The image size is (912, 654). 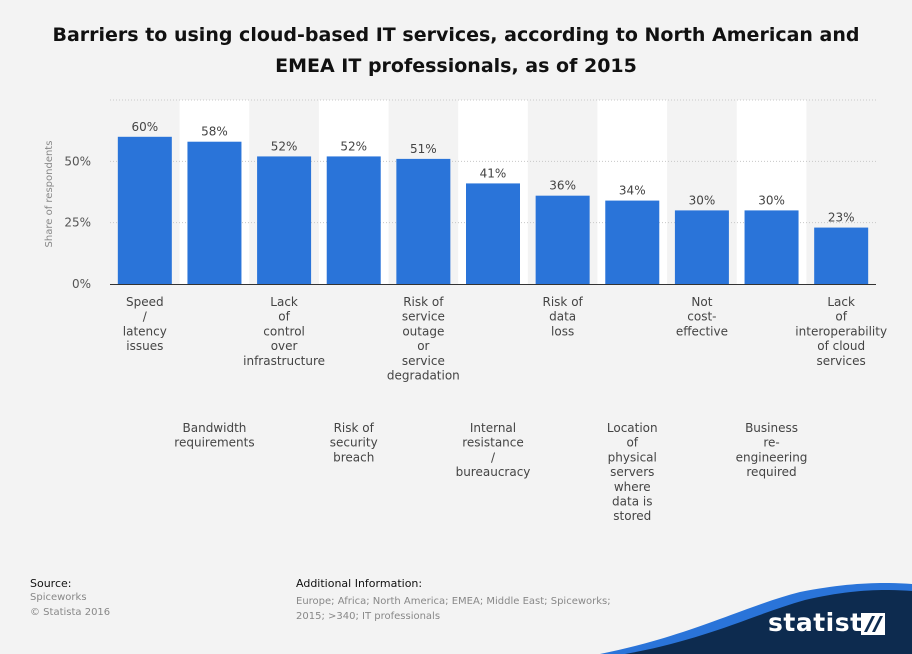 What do you see at coordinates (824, 622) in the screenshot?
I see `statista-logo: statista` at bounding box center [824, 622].